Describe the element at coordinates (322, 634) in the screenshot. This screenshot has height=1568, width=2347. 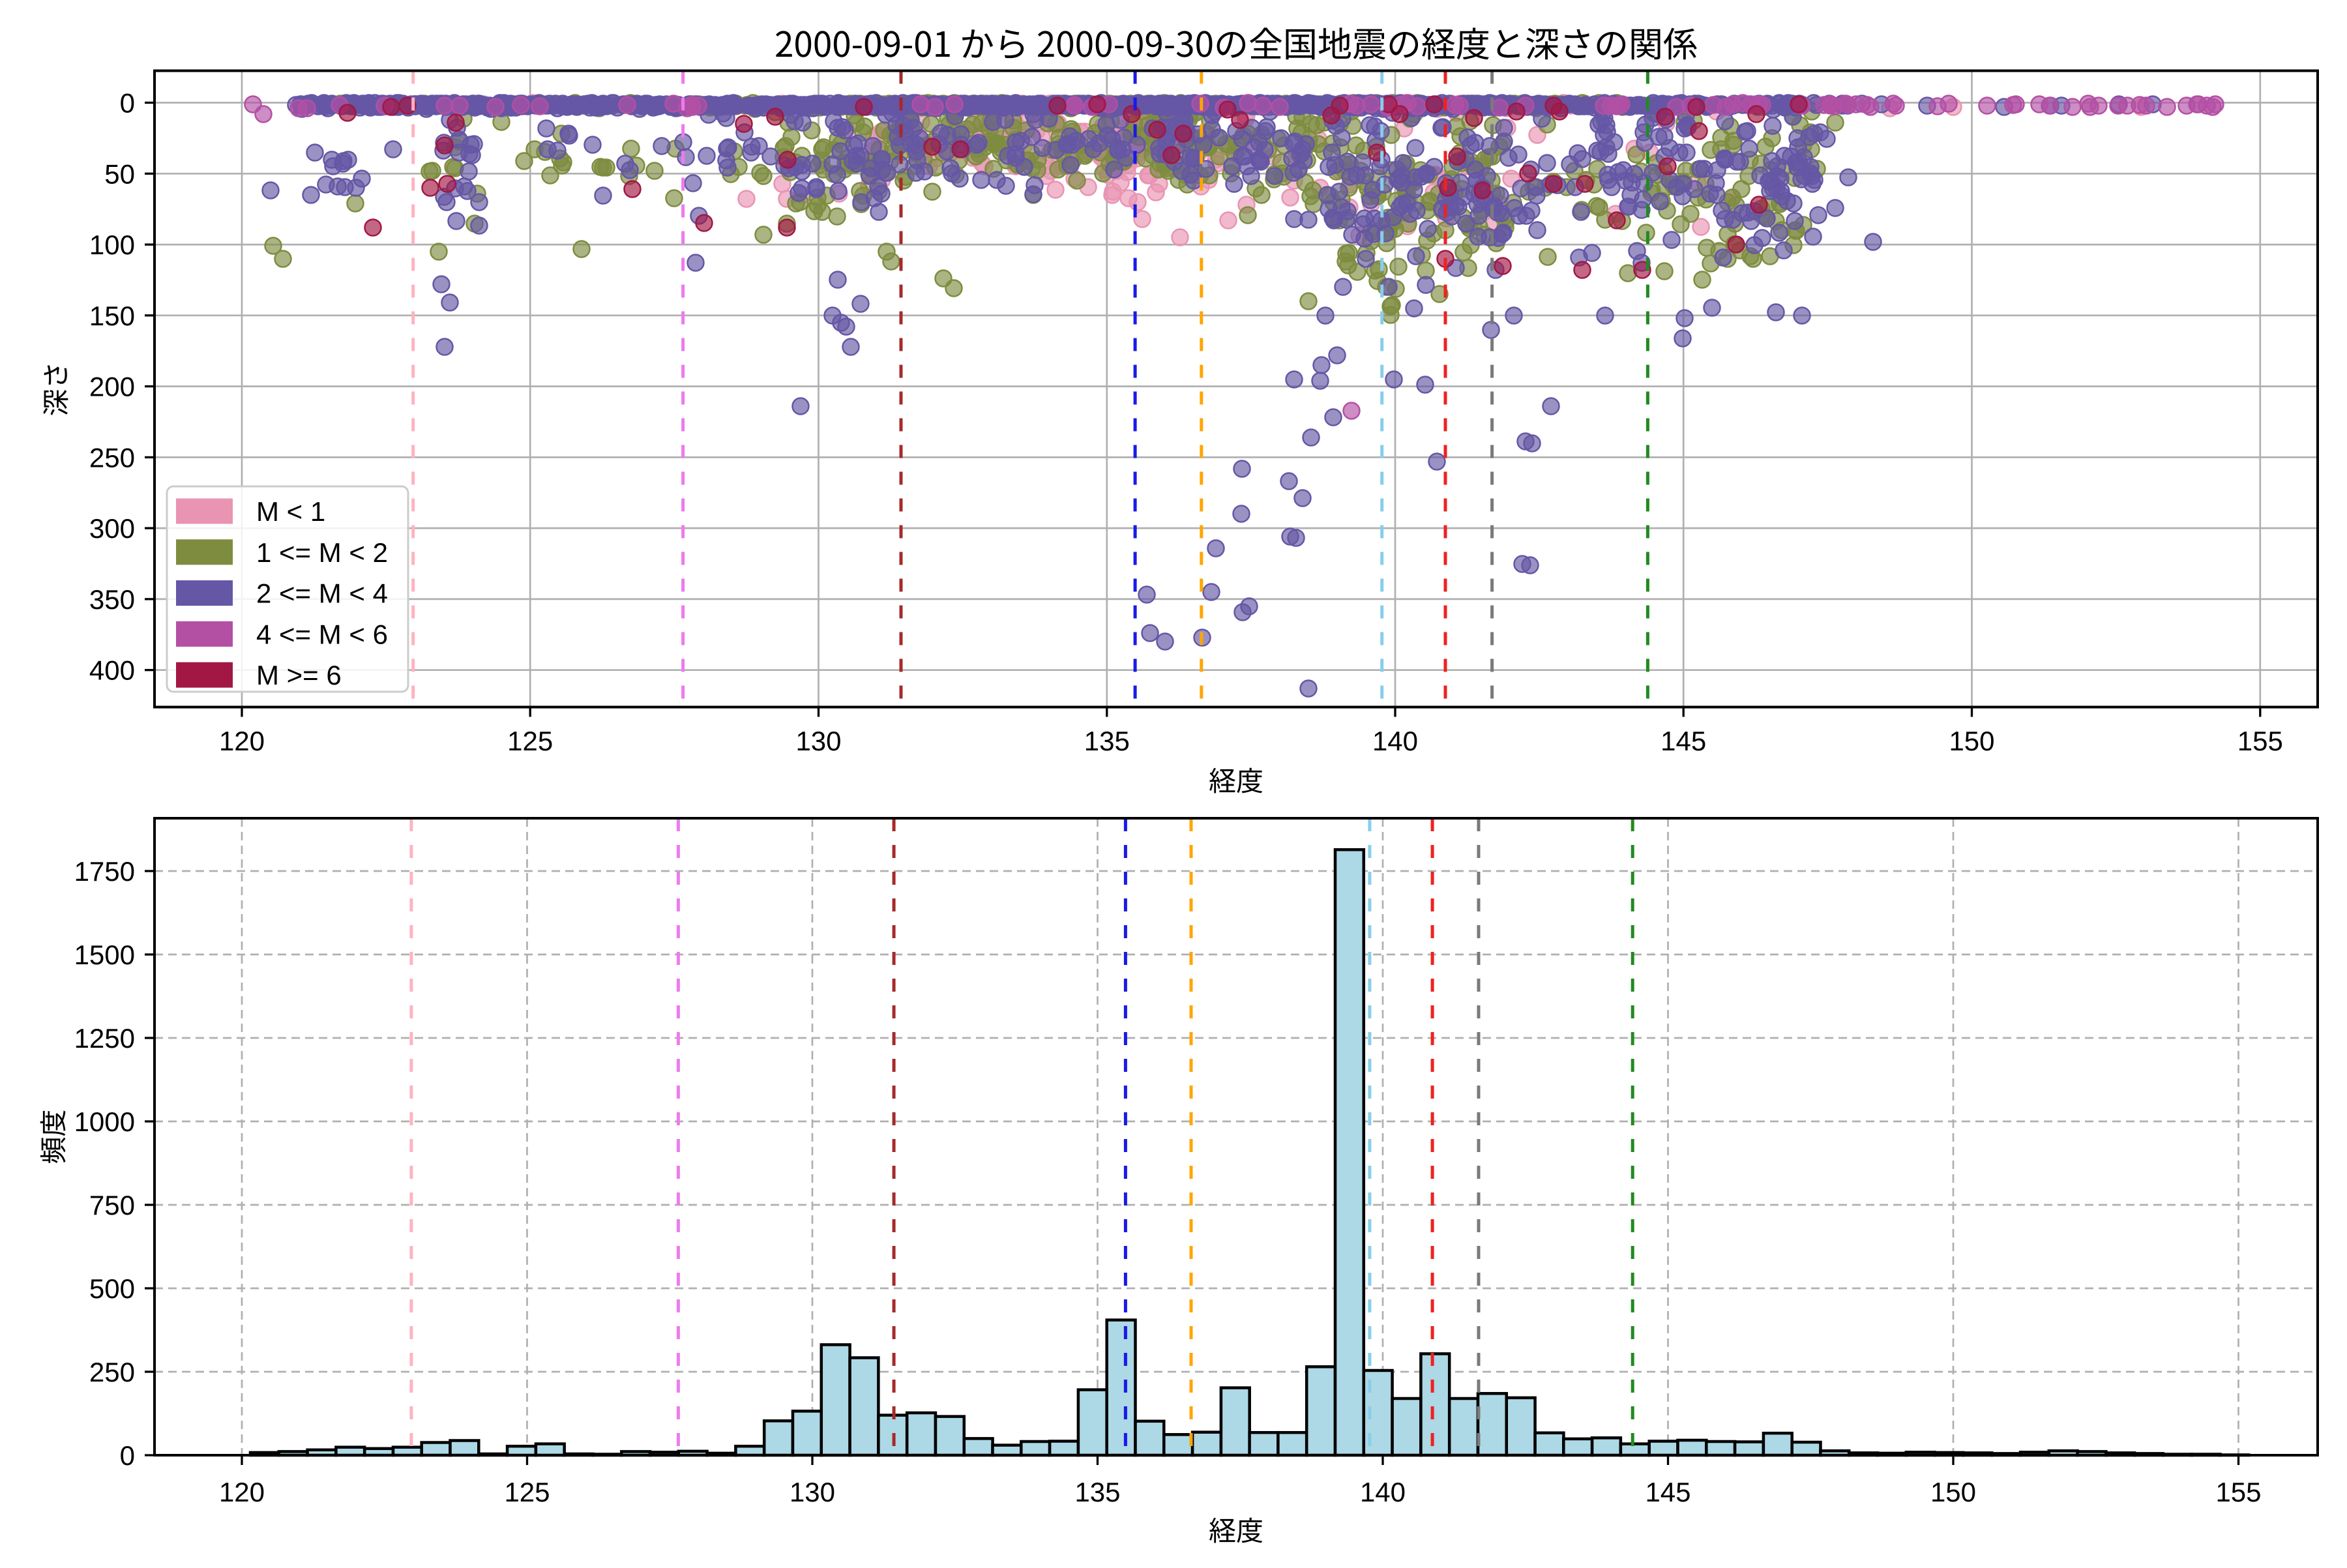
I see `svg-text: 4 <= M < 6` at that location.